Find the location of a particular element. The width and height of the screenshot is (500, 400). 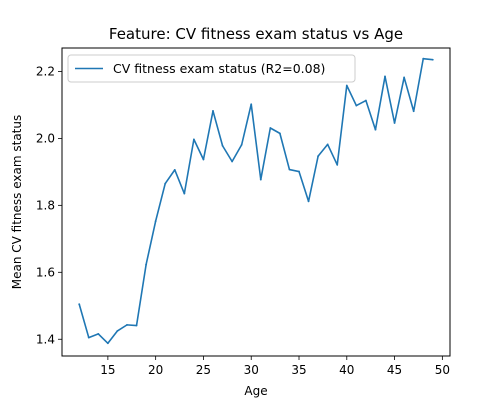

legend-box is located at coordinates (211, 68).